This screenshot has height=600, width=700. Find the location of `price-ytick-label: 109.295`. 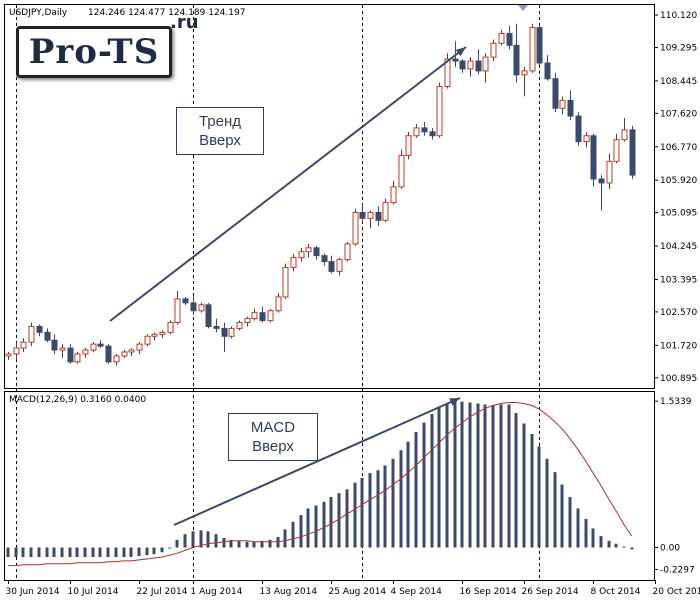

price-ytick-label: 109.295 is located at coordinates (678, 48).